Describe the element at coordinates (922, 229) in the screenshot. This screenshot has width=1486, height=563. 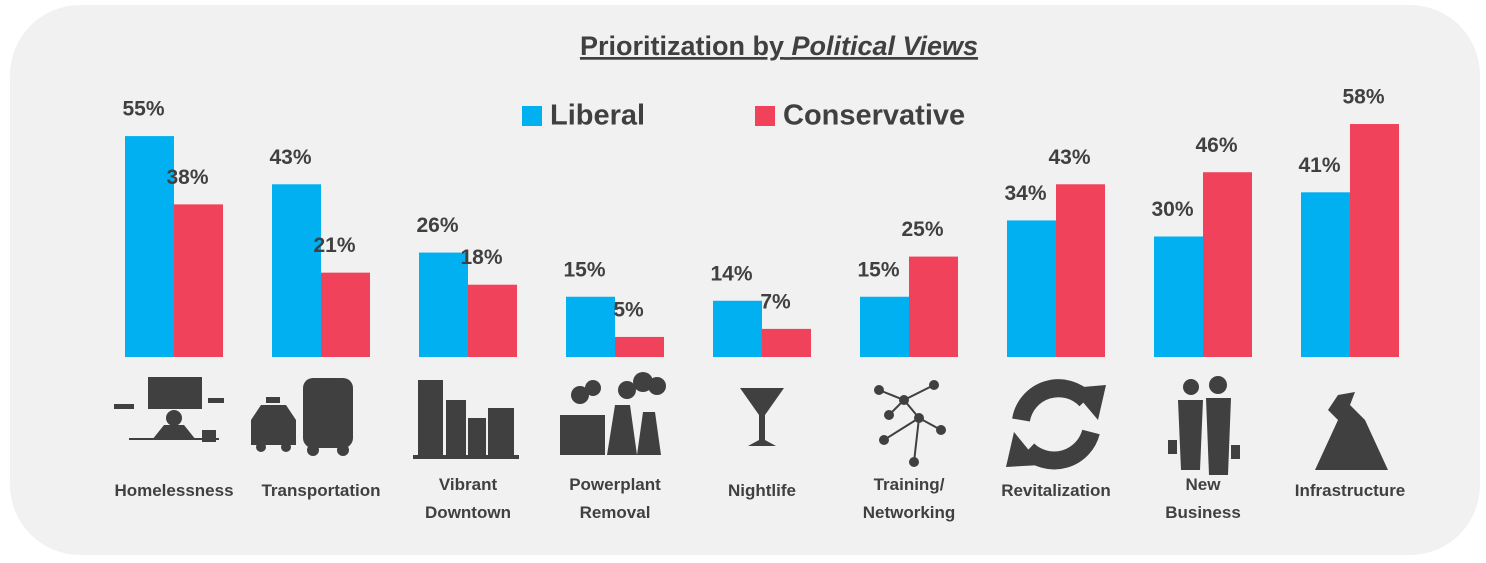
I see `value-label: 25%` at that location.